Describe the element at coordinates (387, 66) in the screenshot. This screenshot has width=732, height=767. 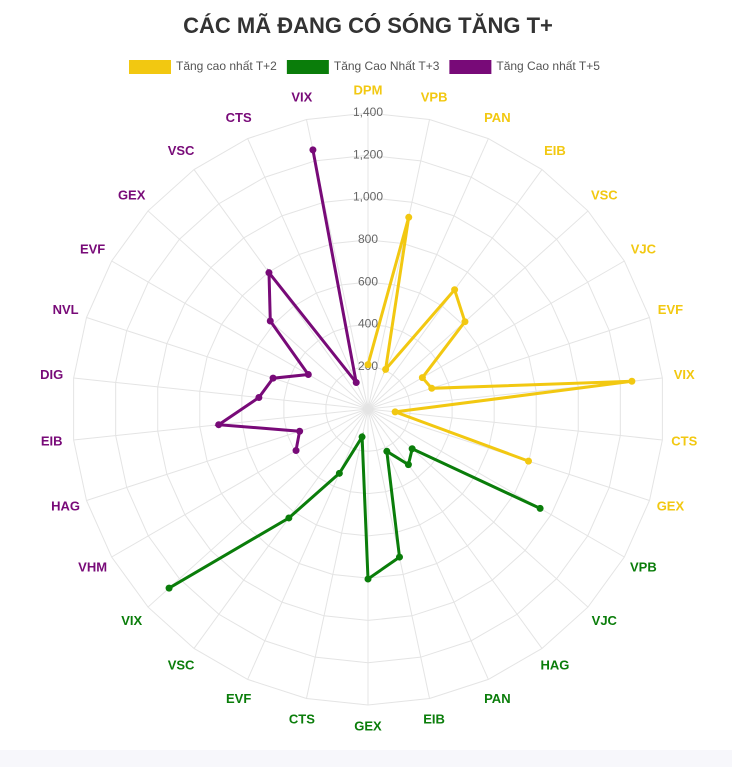
I see `legend-label: Tăng Cao Nhất T+3` at that location.